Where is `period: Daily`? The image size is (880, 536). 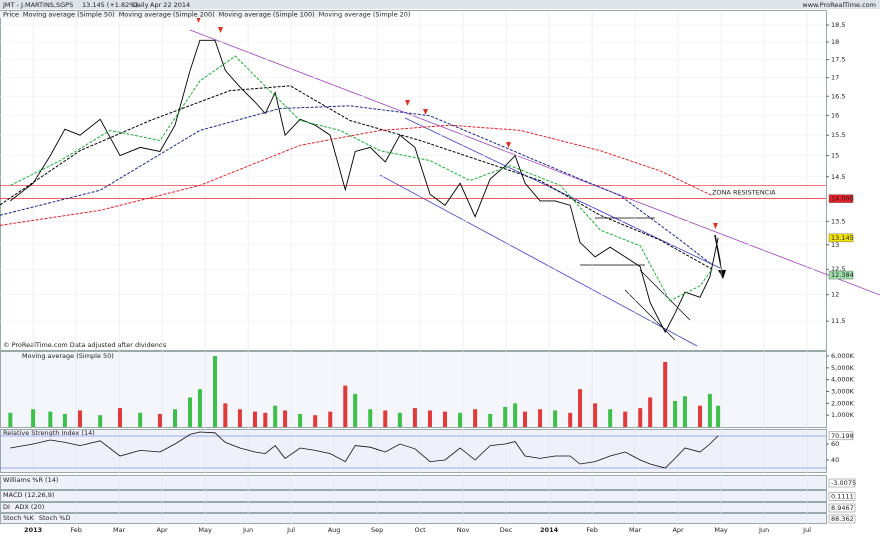
period: Daily is located at coordinates (140, 5).